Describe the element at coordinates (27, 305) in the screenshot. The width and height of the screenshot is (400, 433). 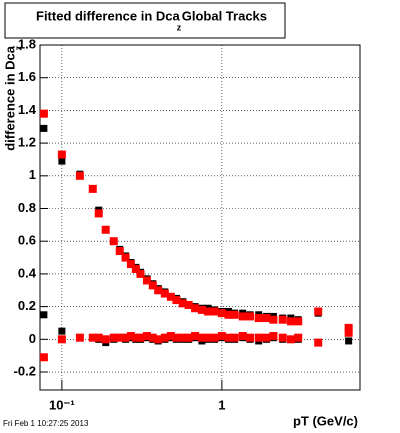
I see `y-tick-label: 0.2` at that location.